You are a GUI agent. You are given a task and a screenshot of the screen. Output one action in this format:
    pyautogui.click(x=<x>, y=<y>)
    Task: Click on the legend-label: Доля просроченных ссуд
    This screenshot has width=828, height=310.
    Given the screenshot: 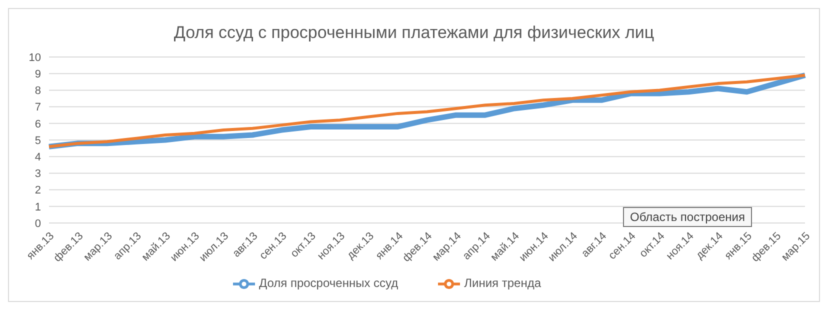 What is the action you would take?
    pyautogui.click(x=328, y=283)
    